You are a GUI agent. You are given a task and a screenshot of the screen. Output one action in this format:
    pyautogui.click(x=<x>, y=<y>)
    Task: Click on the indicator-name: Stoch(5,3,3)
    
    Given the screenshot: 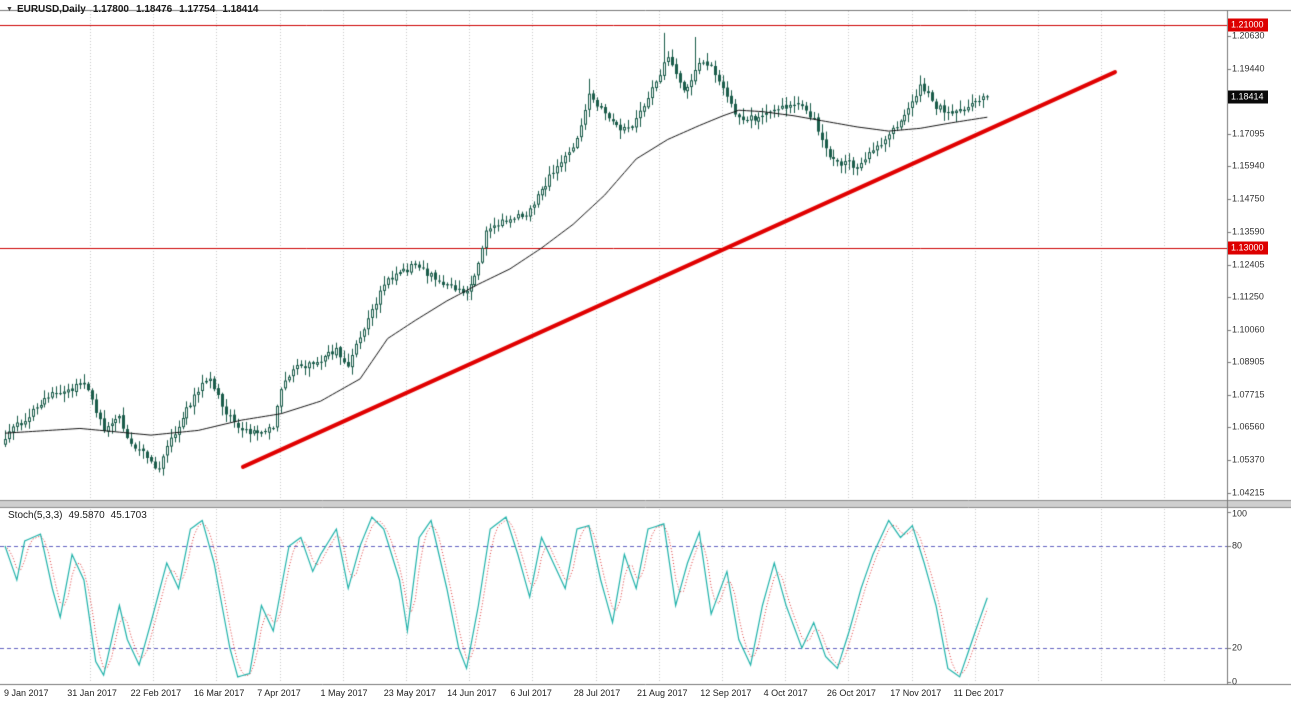 What is the action you would take?
    pyautogui.click(x=35, y=515)
    